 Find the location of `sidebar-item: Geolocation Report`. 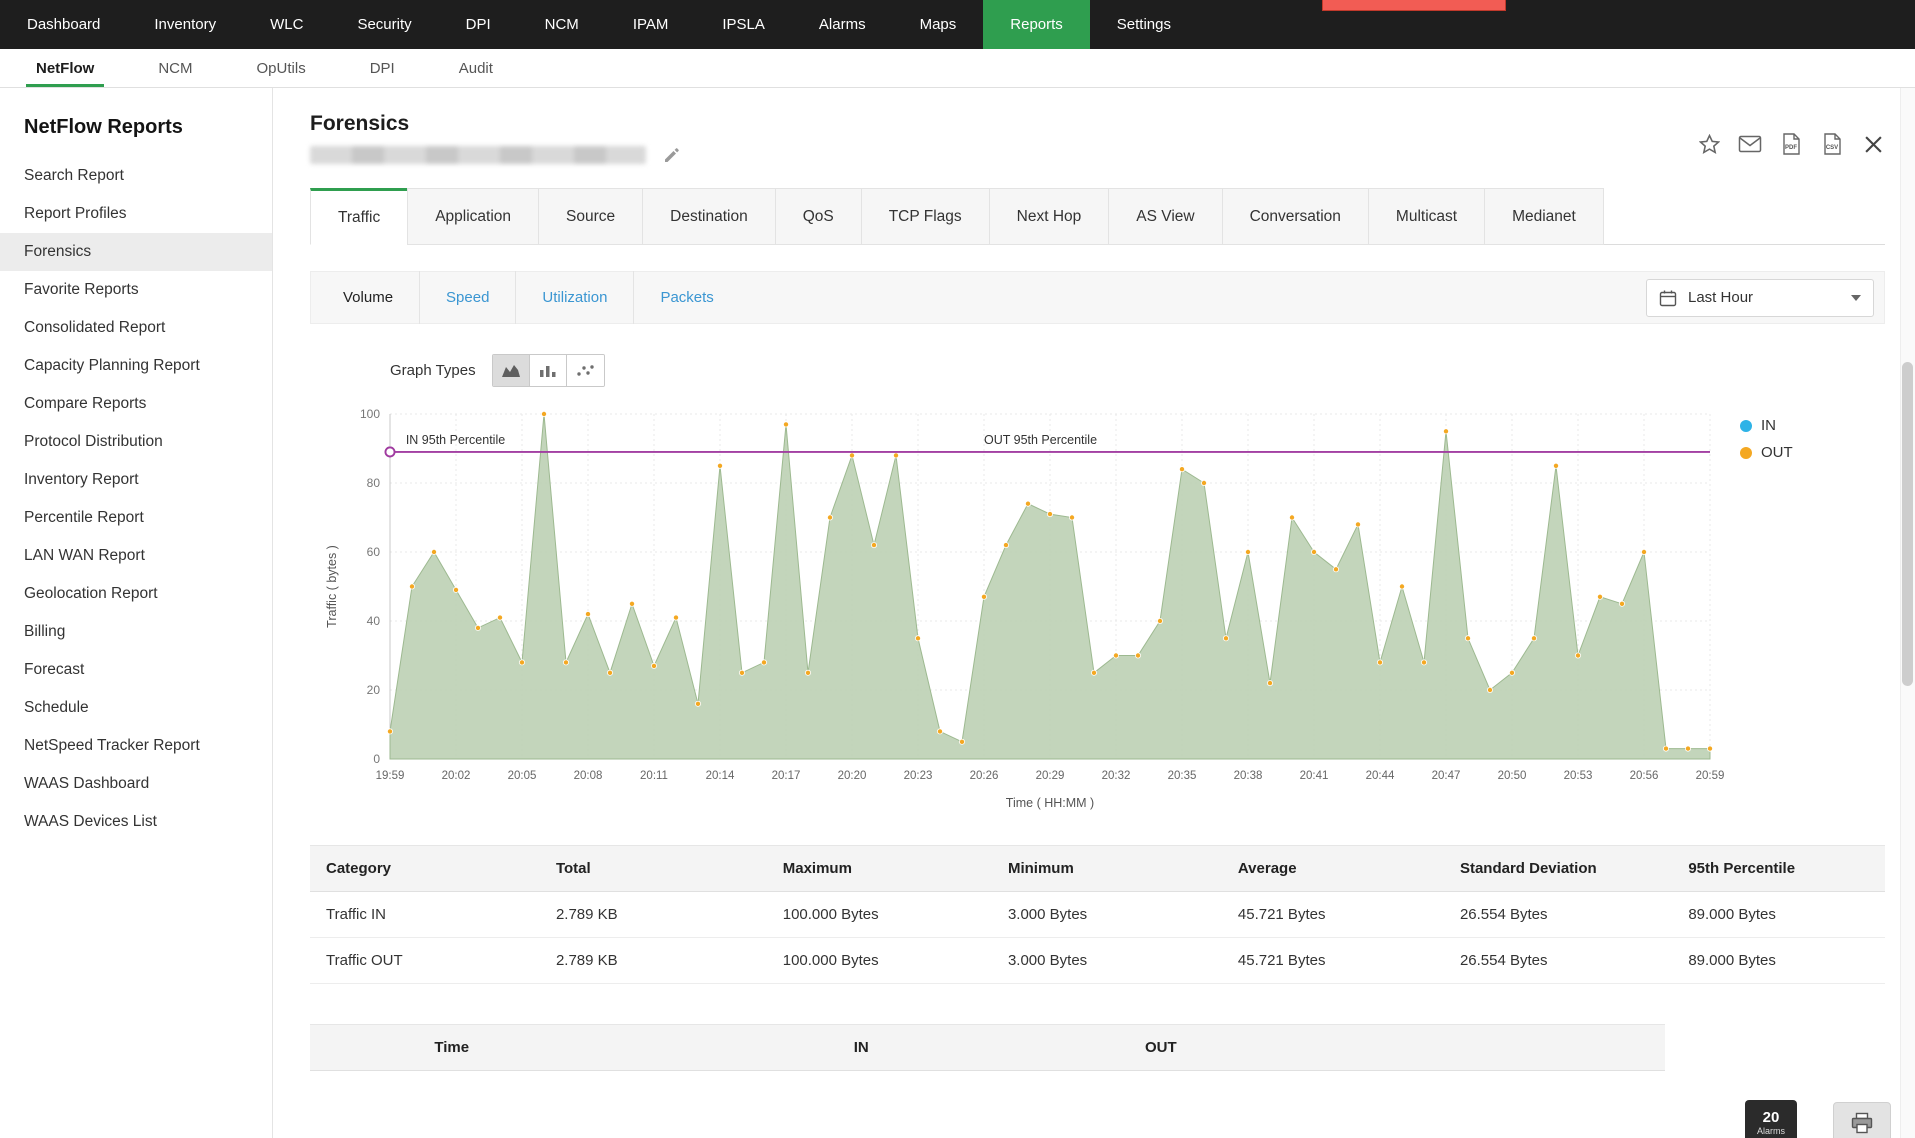

sidebar-item: Geolocation Report is located at coordinates (91, 593).